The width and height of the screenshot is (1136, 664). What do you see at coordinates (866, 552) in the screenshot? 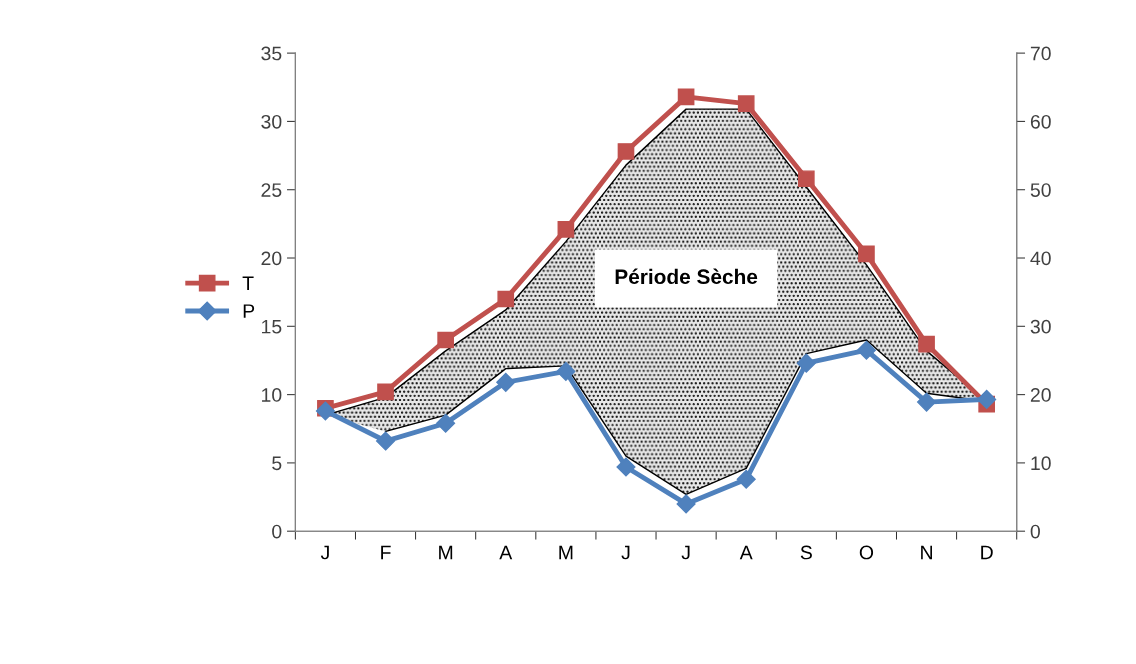
I see `x-tick-label: O` at bounding box center [866, 552].